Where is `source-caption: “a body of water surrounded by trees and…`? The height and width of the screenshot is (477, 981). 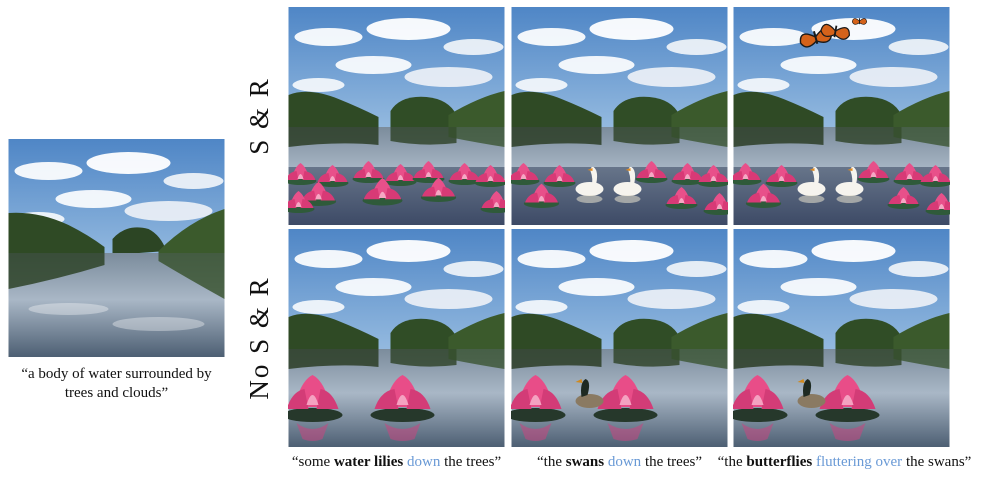
source-caption: “a body of water surrounded by trees and… is located at coordinates (116, 384).